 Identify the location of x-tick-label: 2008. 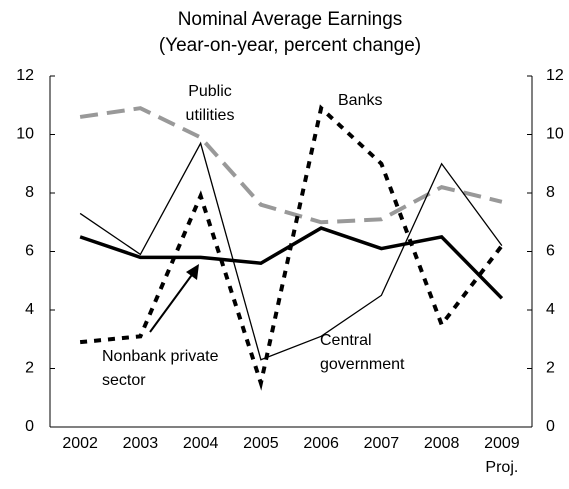
(442, 443).